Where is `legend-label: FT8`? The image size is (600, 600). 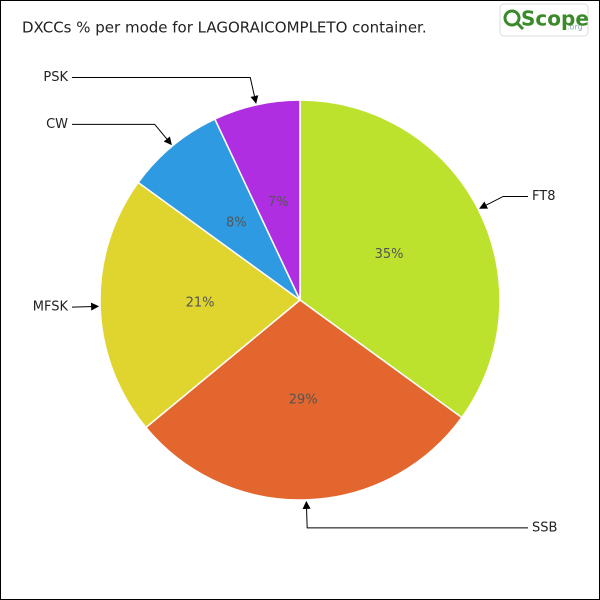
legend-label: FT8 is located at coordinates (543, 196).